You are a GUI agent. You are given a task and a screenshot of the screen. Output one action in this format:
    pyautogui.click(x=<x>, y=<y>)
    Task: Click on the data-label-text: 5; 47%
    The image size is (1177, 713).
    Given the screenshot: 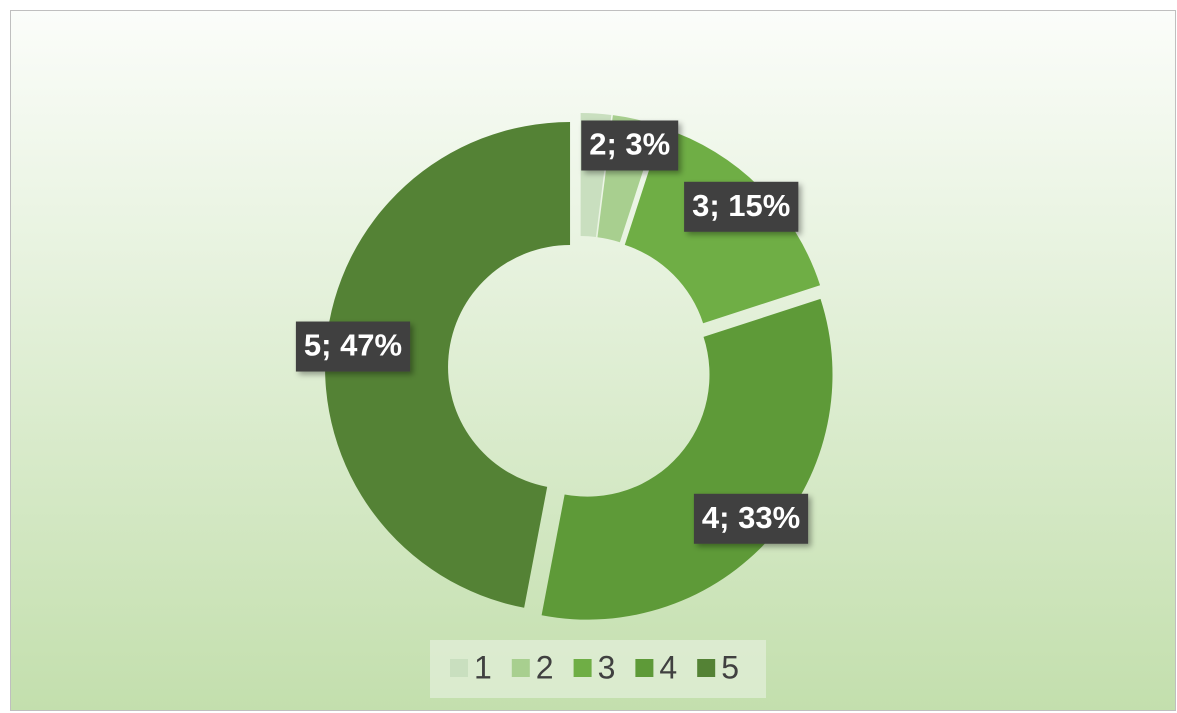 What is the action you would take?
    pyautogui.click(x=353, y=345)
    